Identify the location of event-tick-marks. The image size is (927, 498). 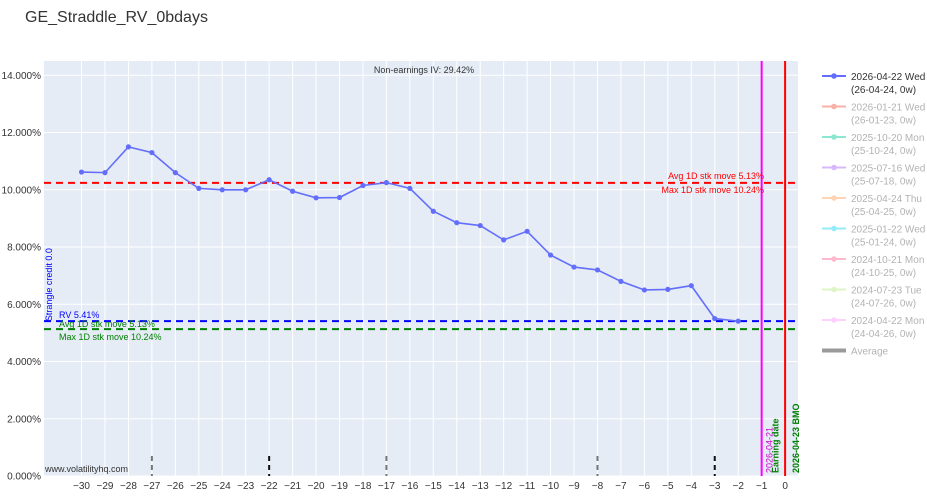
(433, 466).